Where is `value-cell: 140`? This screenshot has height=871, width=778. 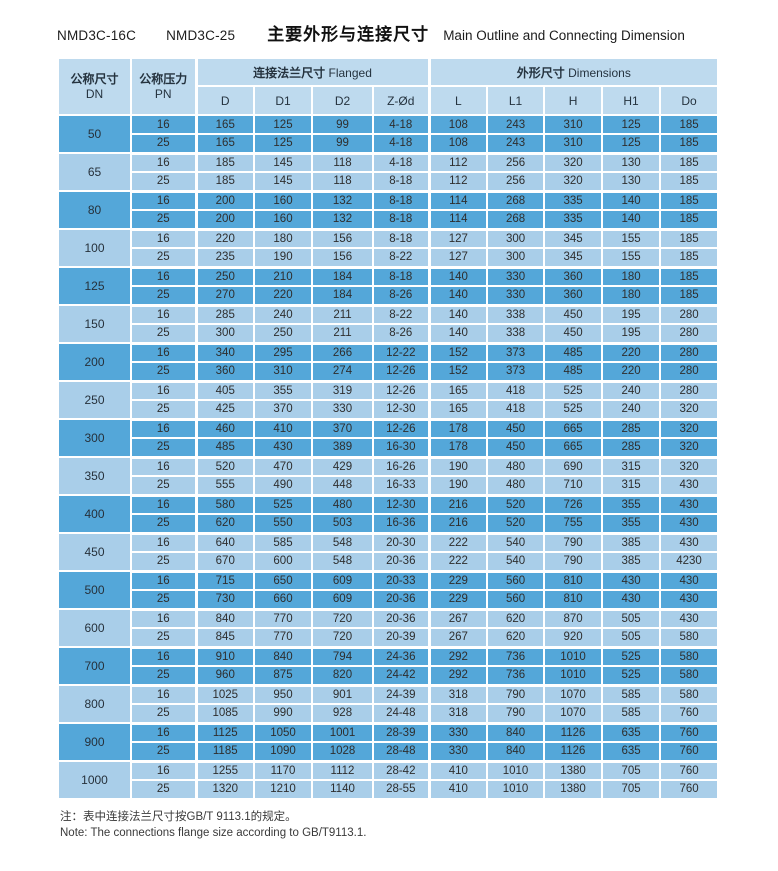 value-cell: 140 is located at coordinates (631, 200).